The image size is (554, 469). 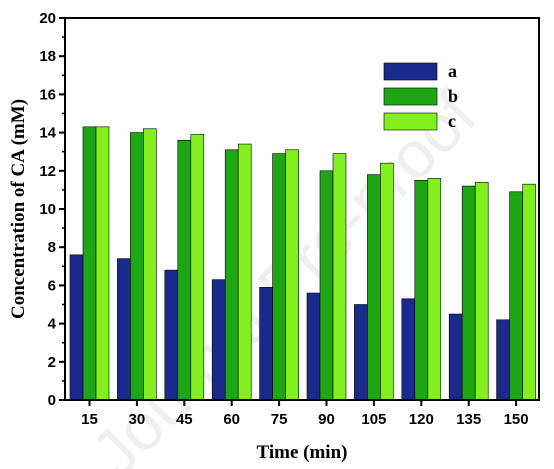 I want to click on y-tick-label: 20, so click(x=47, y=18).